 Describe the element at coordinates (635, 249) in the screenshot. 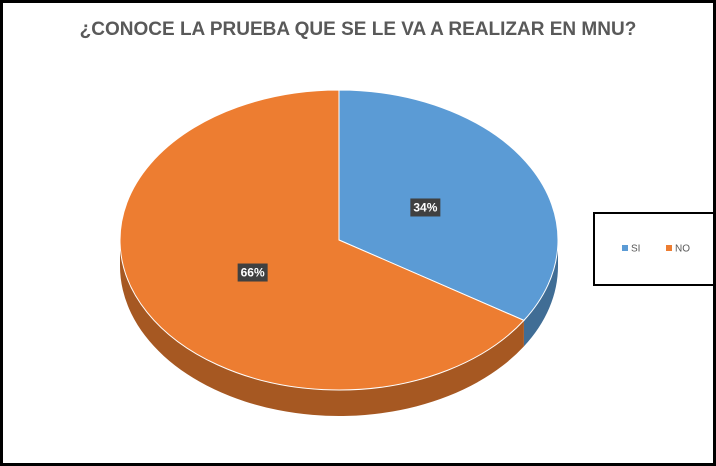

I see `legend-label: SI` at that location.